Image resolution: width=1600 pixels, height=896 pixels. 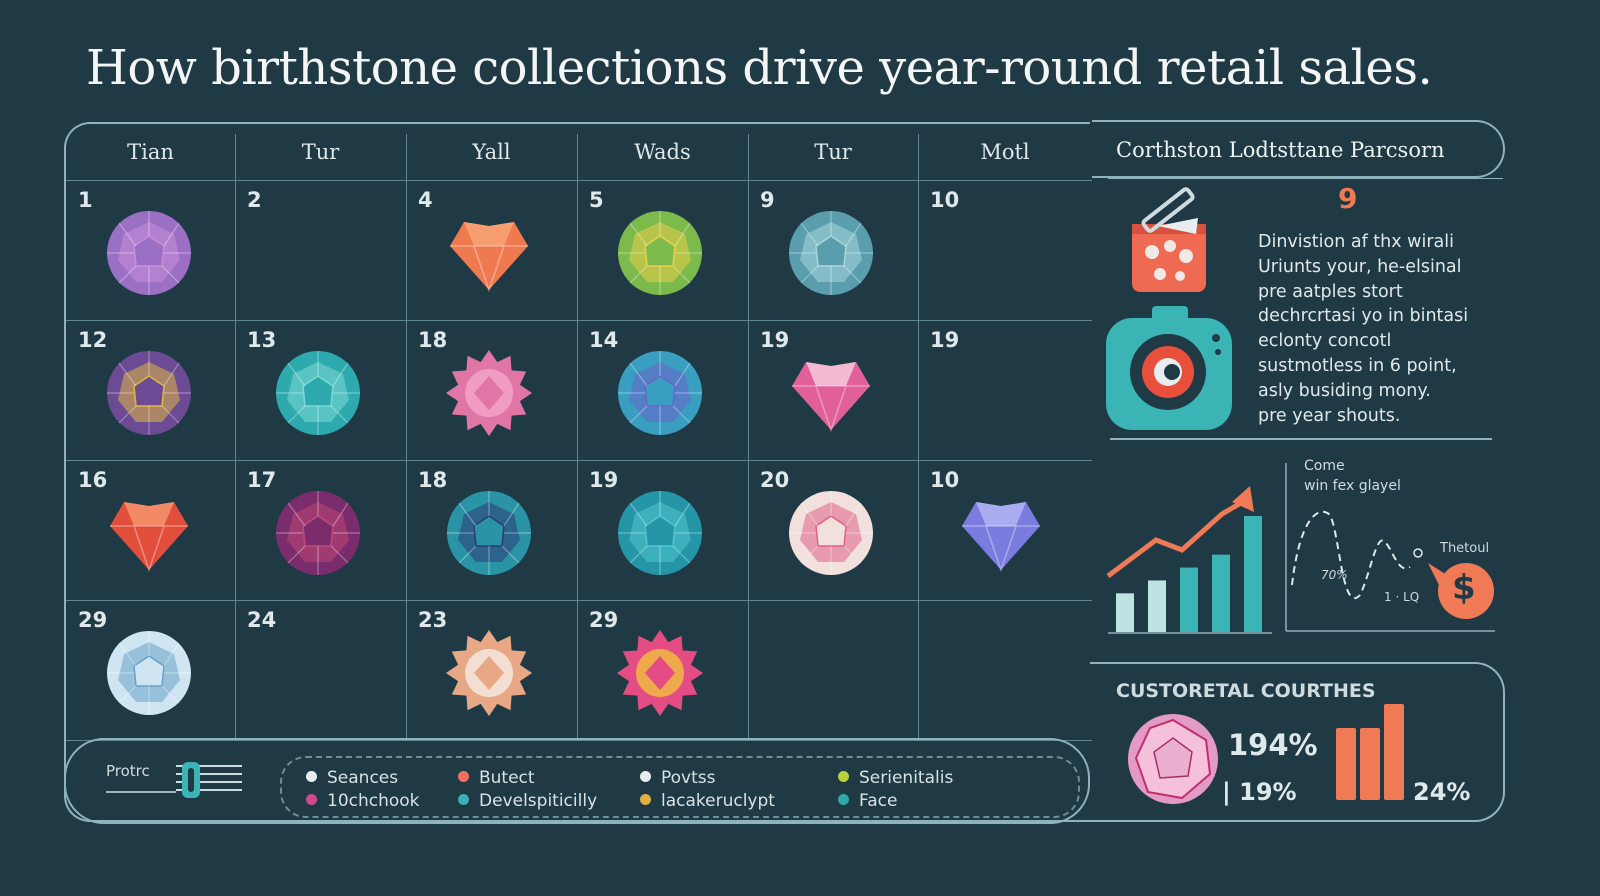 What do you see at coordinates (491, 670) in the screenshot?
I see `calendar-cell: 23` at bounding box center [491, 670].